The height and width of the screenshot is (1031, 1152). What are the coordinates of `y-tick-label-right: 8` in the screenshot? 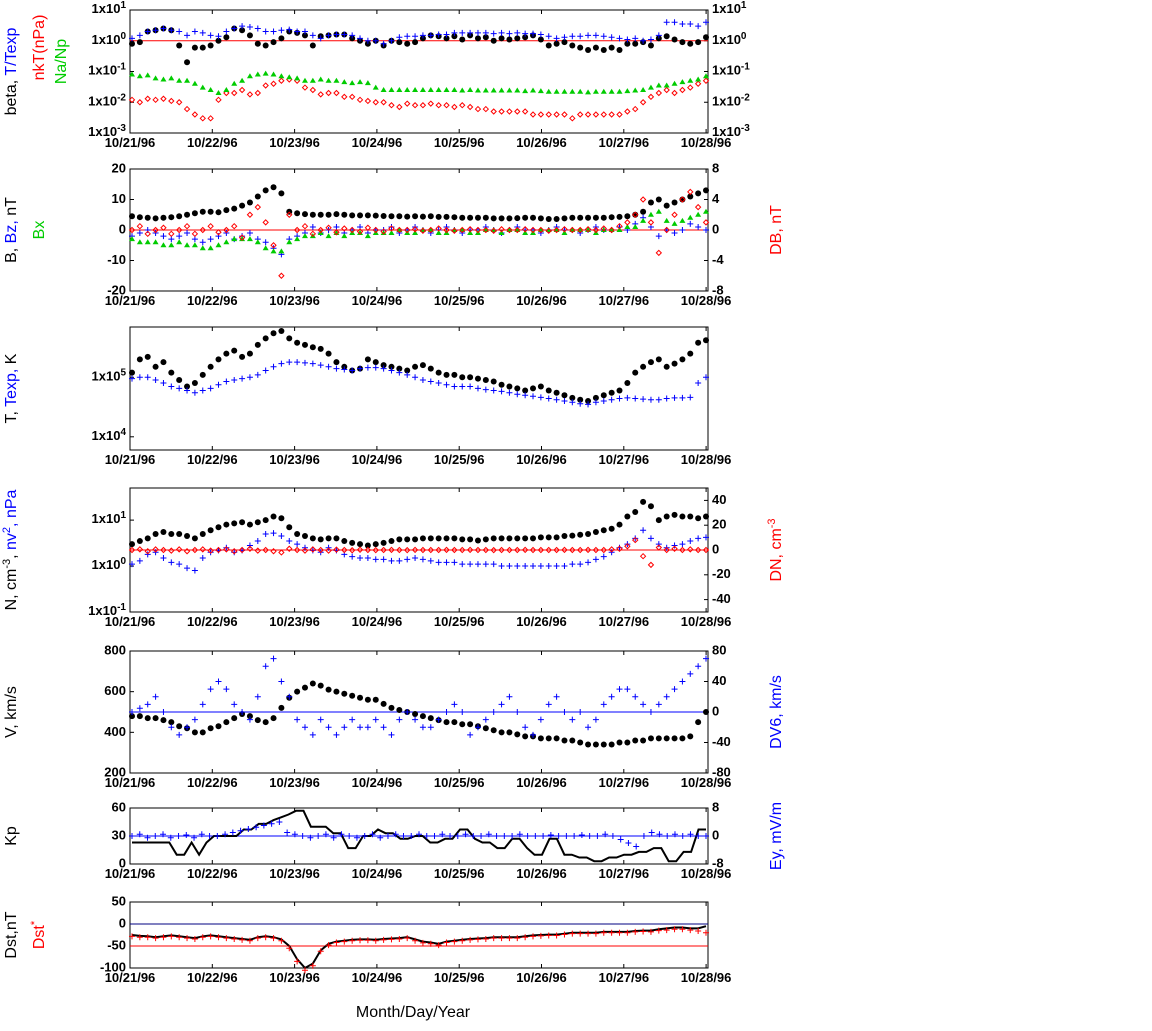 It's located at (715, 167).